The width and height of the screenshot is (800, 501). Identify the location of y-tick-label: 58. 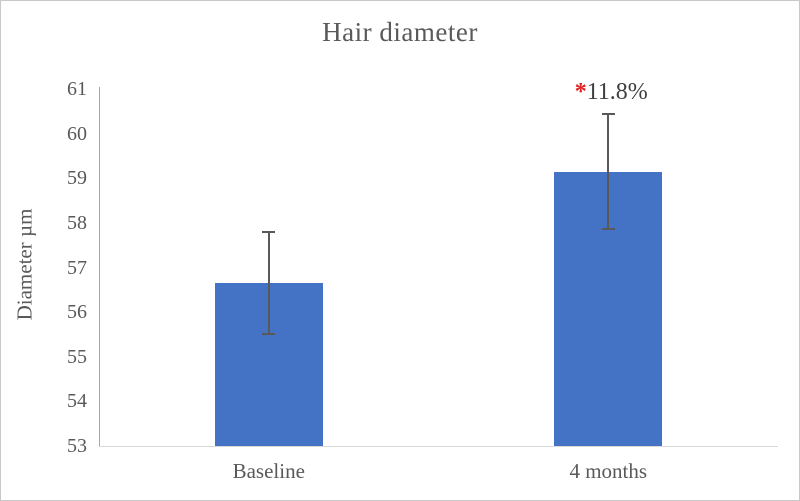
(77, 222).